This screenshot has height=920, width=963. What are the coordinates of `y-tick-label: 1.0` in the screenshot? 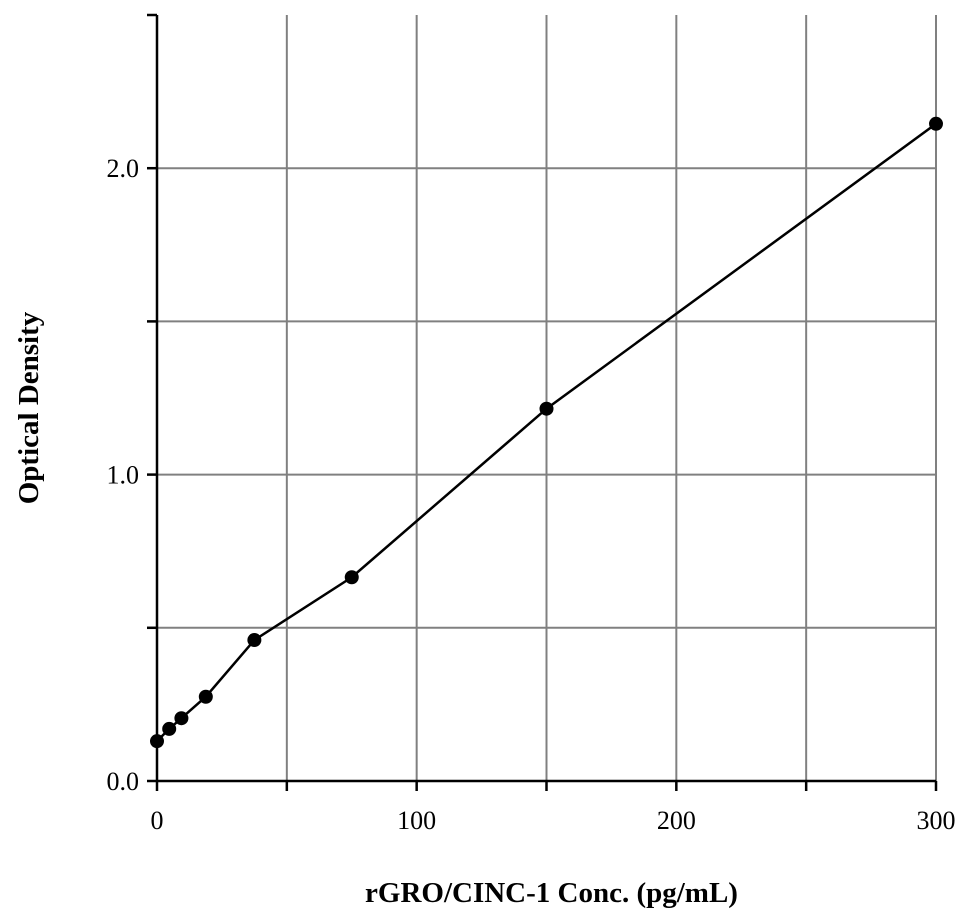 It's located at (123, 475).